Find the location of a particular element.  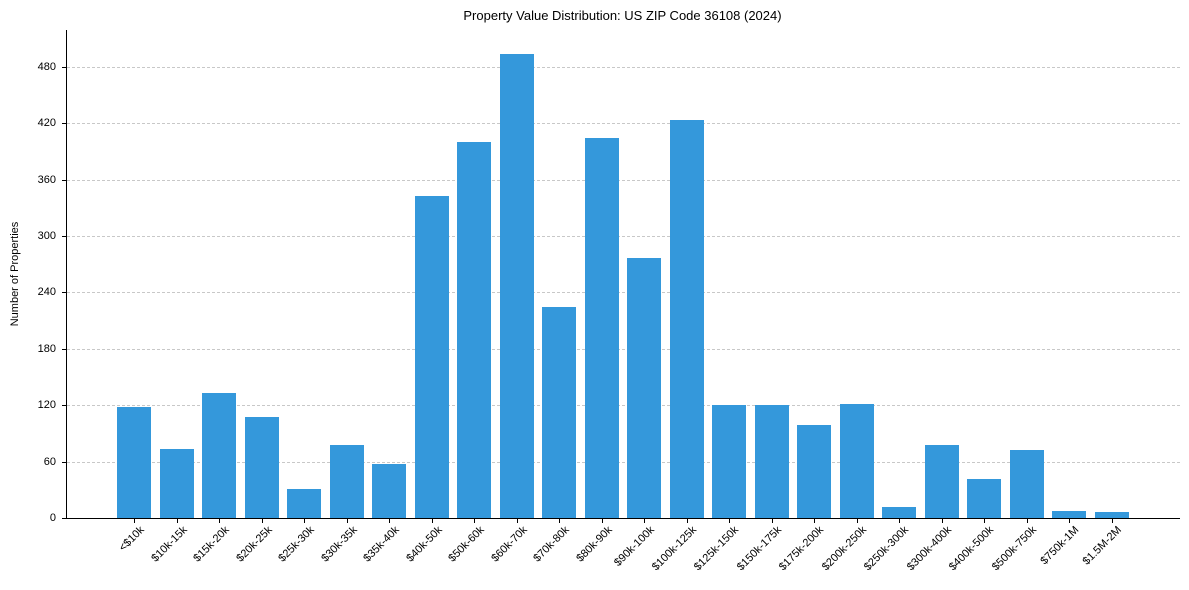

y-tick-label: 240 is located at coordinates (46, 292).